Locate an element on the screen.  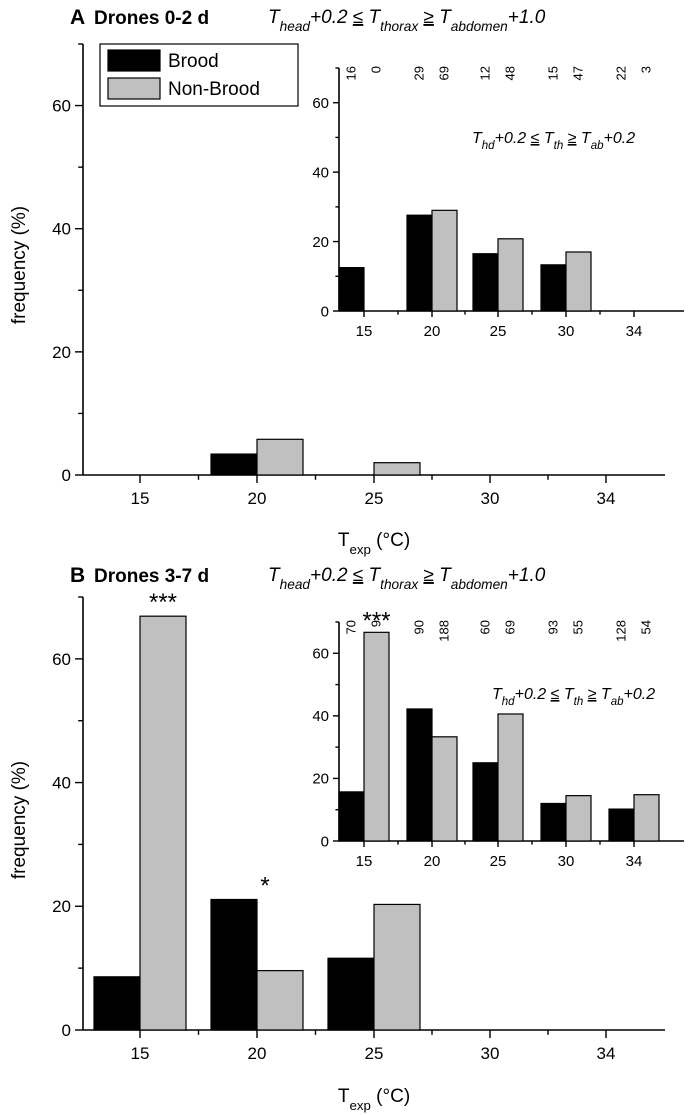
panel-title: Drones 3-7 d is located at coordinates (151, 576).